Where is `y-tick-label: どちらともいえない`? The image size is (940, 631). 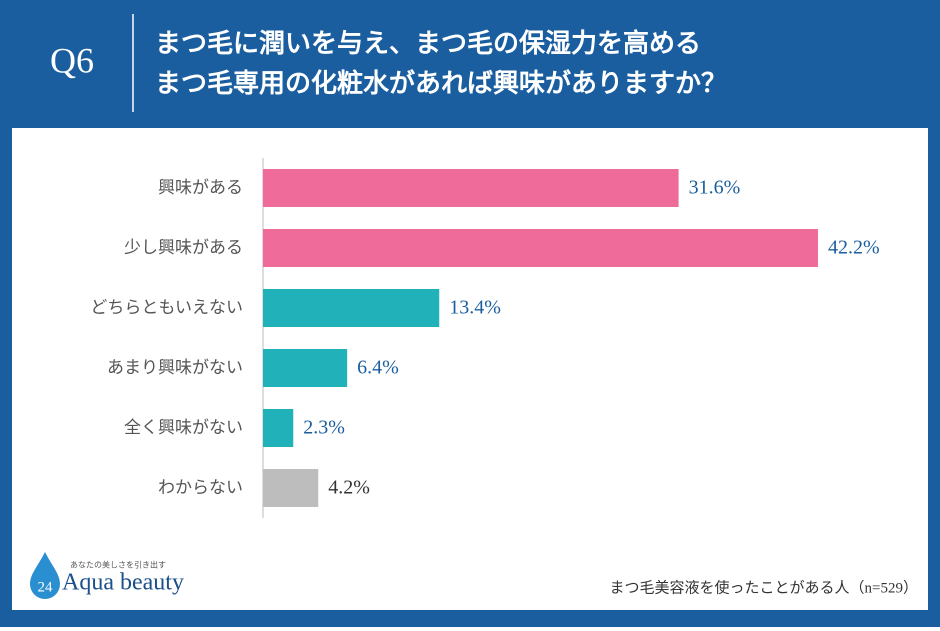 y-tick-label: どちらともいえない is located at coordinates (166, 308).